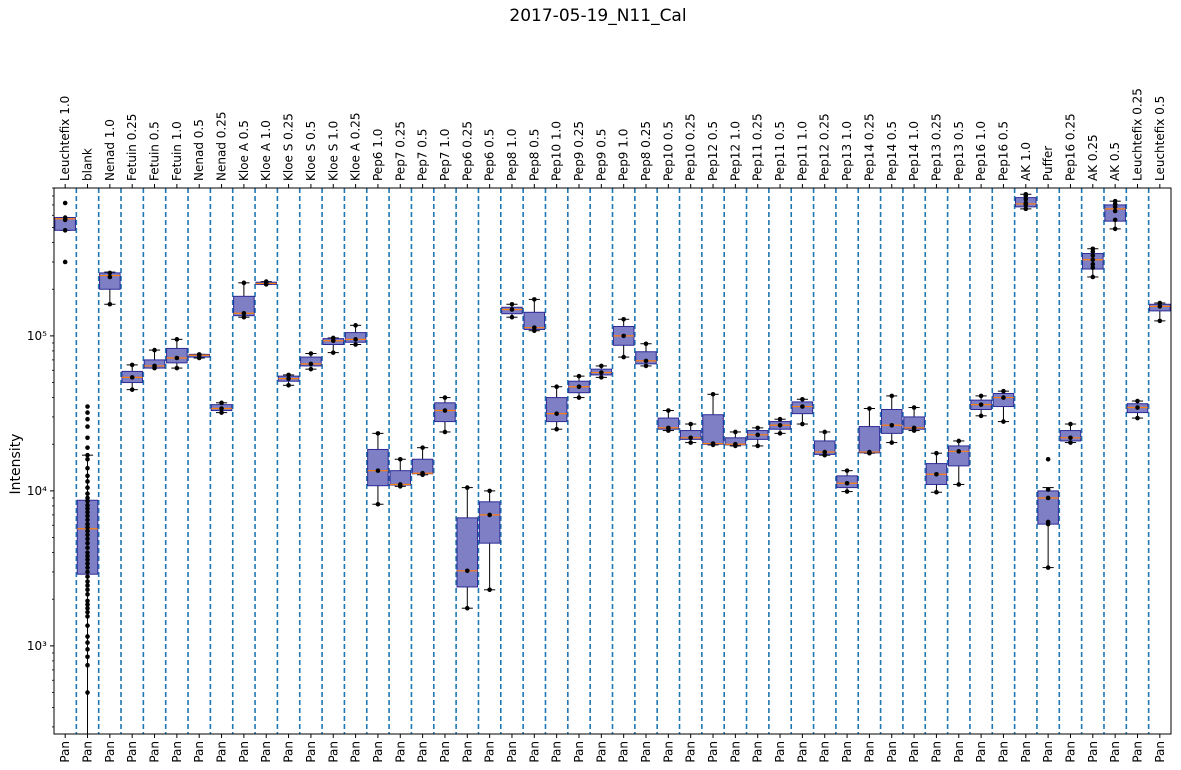 This screenshot has width=1181, height=770. What do you see at coordinates (512, 155) in the screenshot?
I see `category-label: Pep8 1.0` at bounding box center [512, 155].